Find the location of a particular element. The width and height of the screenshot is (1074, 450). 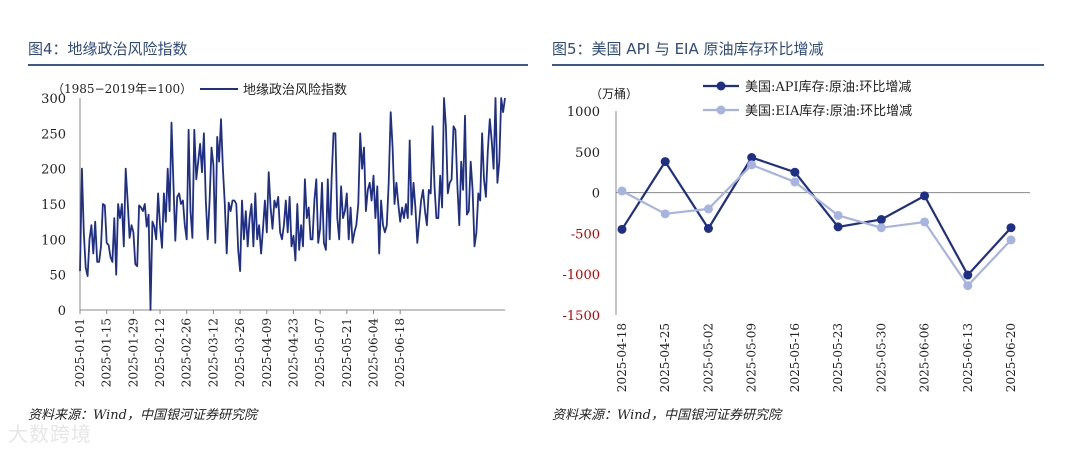

left-x-tick-label: 2025-03-26 is located at coordinates (240, 352).